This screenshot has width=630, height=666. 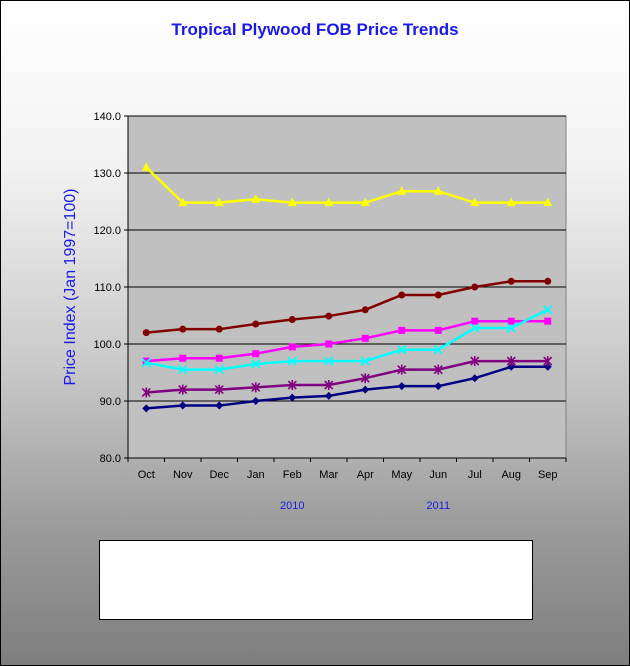 I want to click on x-tick-label: Nov, so click(x=183, y=475).